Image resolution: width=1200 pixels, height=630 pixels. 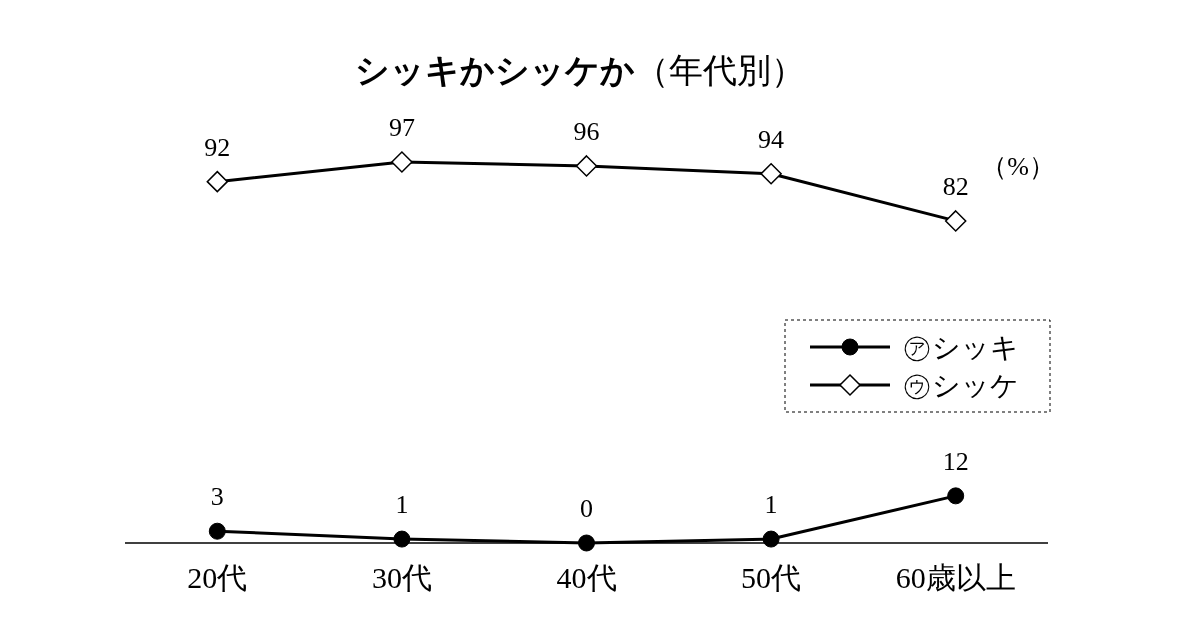 I want to click on data-label: 82, so click(x=955, y=186).